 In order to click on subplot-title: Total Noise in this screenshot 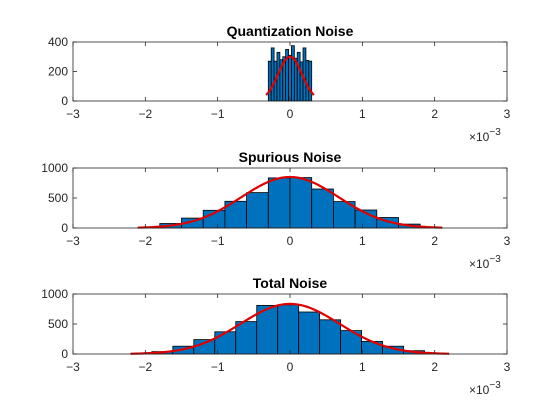, I will do `click(290, 283)`.